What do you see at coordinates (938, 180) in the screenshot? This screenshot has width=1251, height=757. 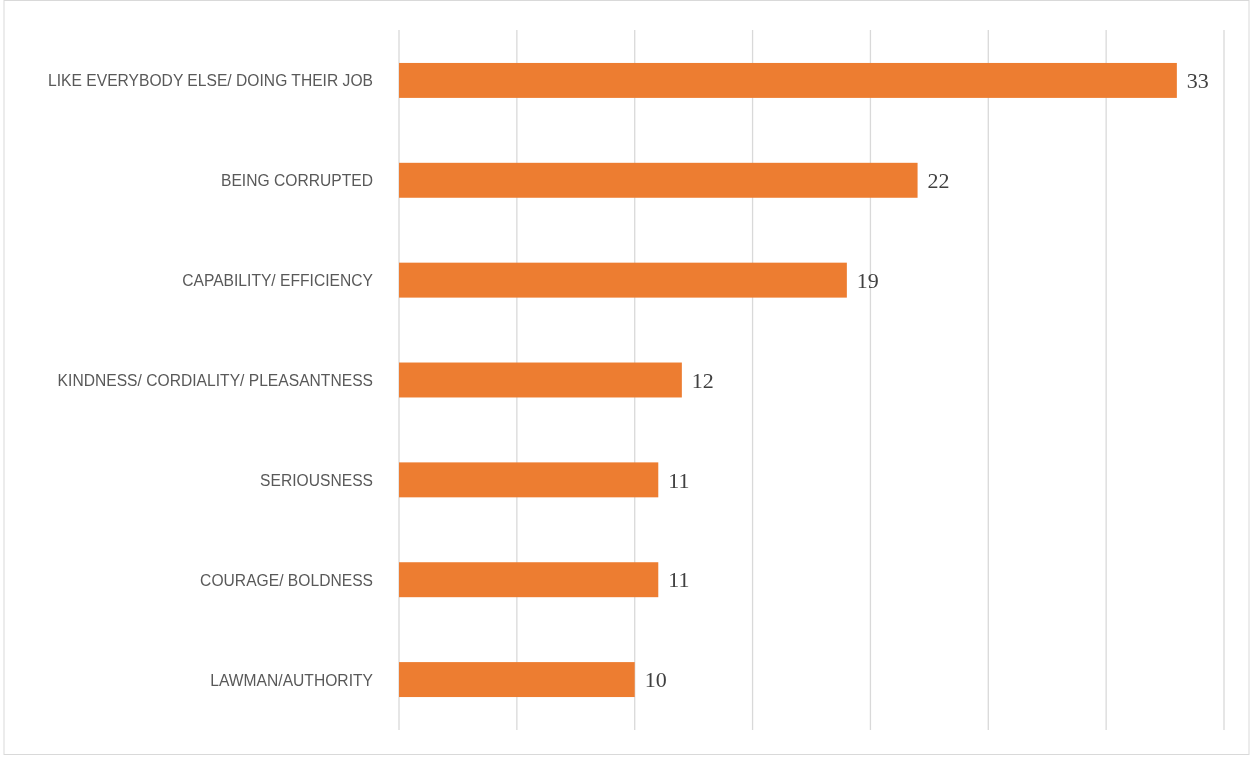 I see `data-label: 22` at bounding box center [938, 180].